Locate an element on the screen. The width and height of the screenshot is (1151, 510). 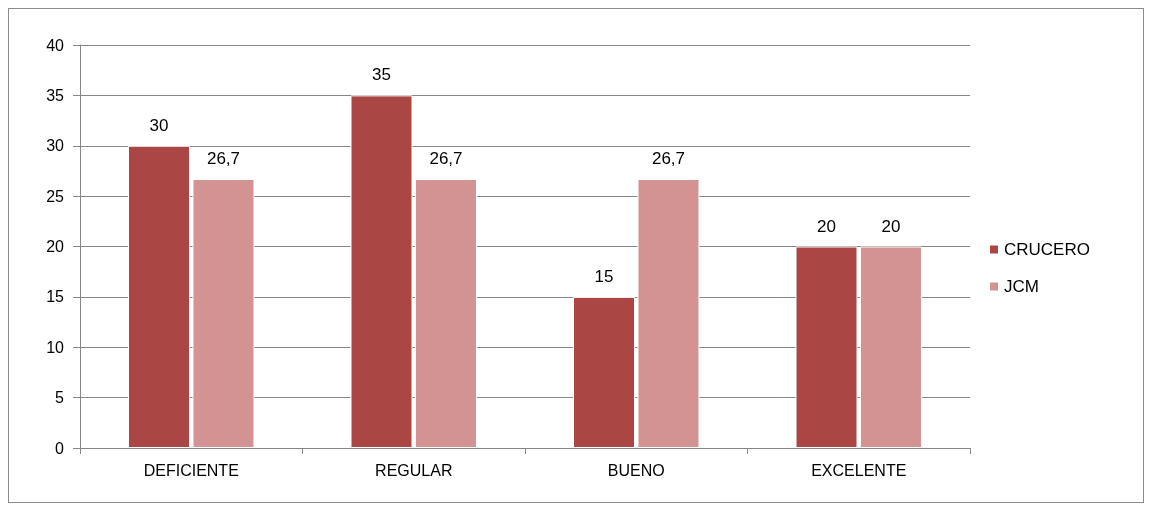
y-tick-label: 35 is located at coordinates (55, 95).